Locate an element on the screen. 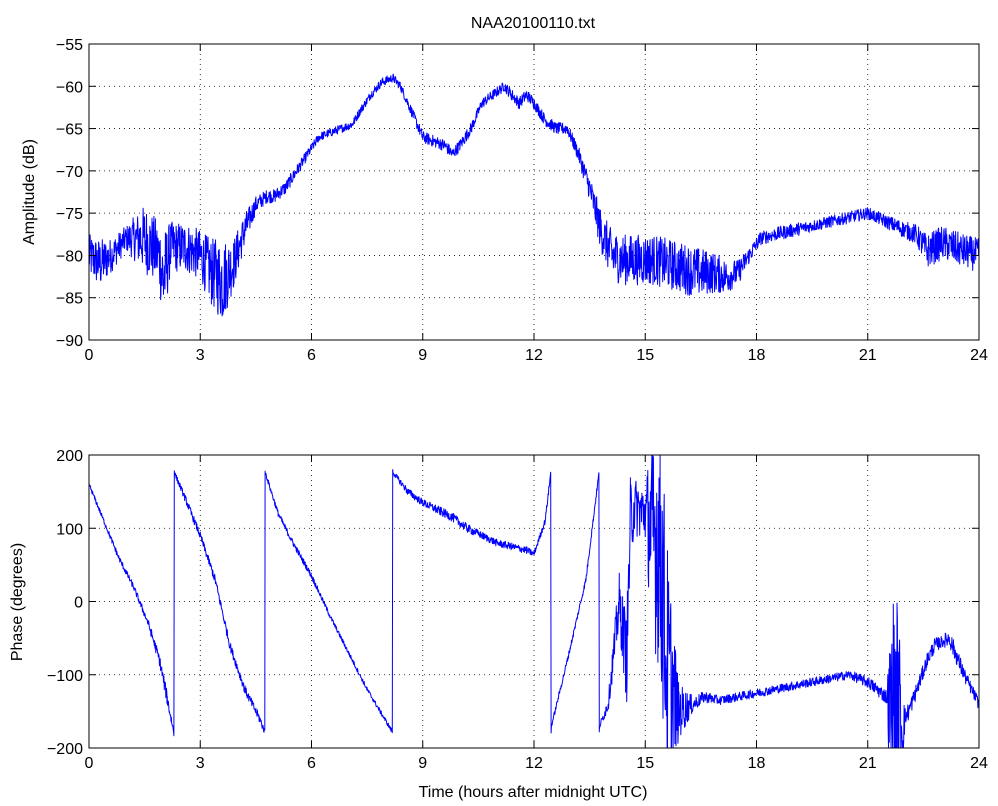 This screenshot has width=998, height=806. phase-x-tick-label: 12 is located at coordinates (534, 763).